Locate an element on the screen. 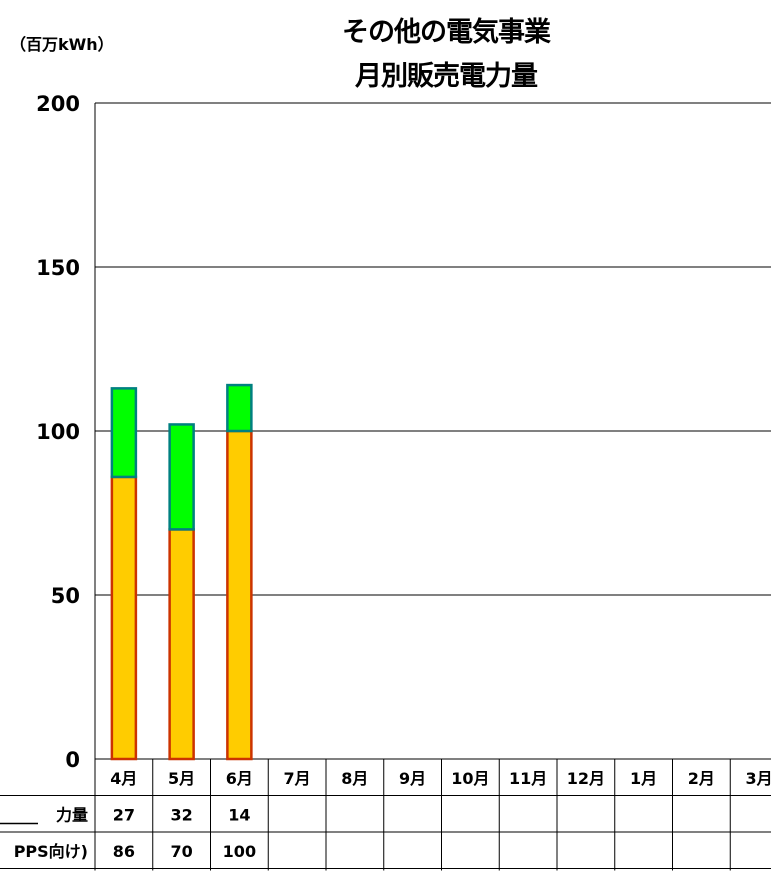 The width and height of the screenshot is (771, 893). x-category-label: 5月 is located at coordinates (181, 778).